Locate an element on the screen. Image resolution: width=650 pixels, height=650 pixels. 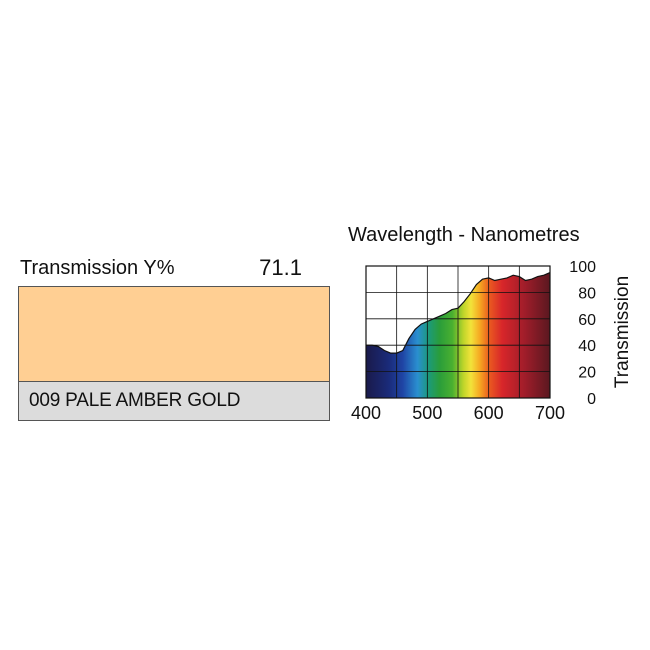
filter-name: 009 PALE AMBER GOLD is located at coordinates (135, 400).